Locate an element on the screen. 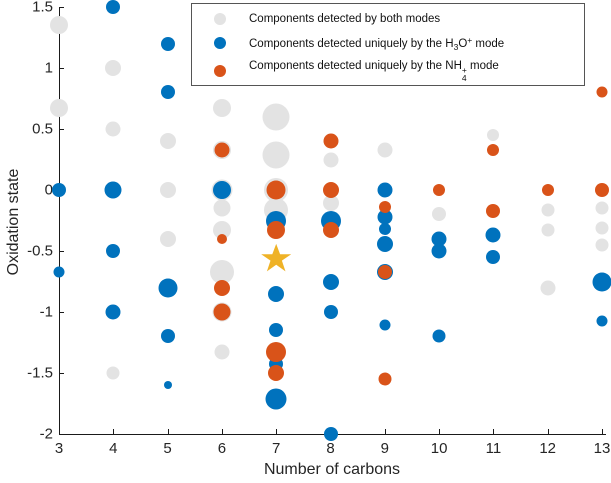  x-tick-label: 9 is located at coordinates (384, 448).